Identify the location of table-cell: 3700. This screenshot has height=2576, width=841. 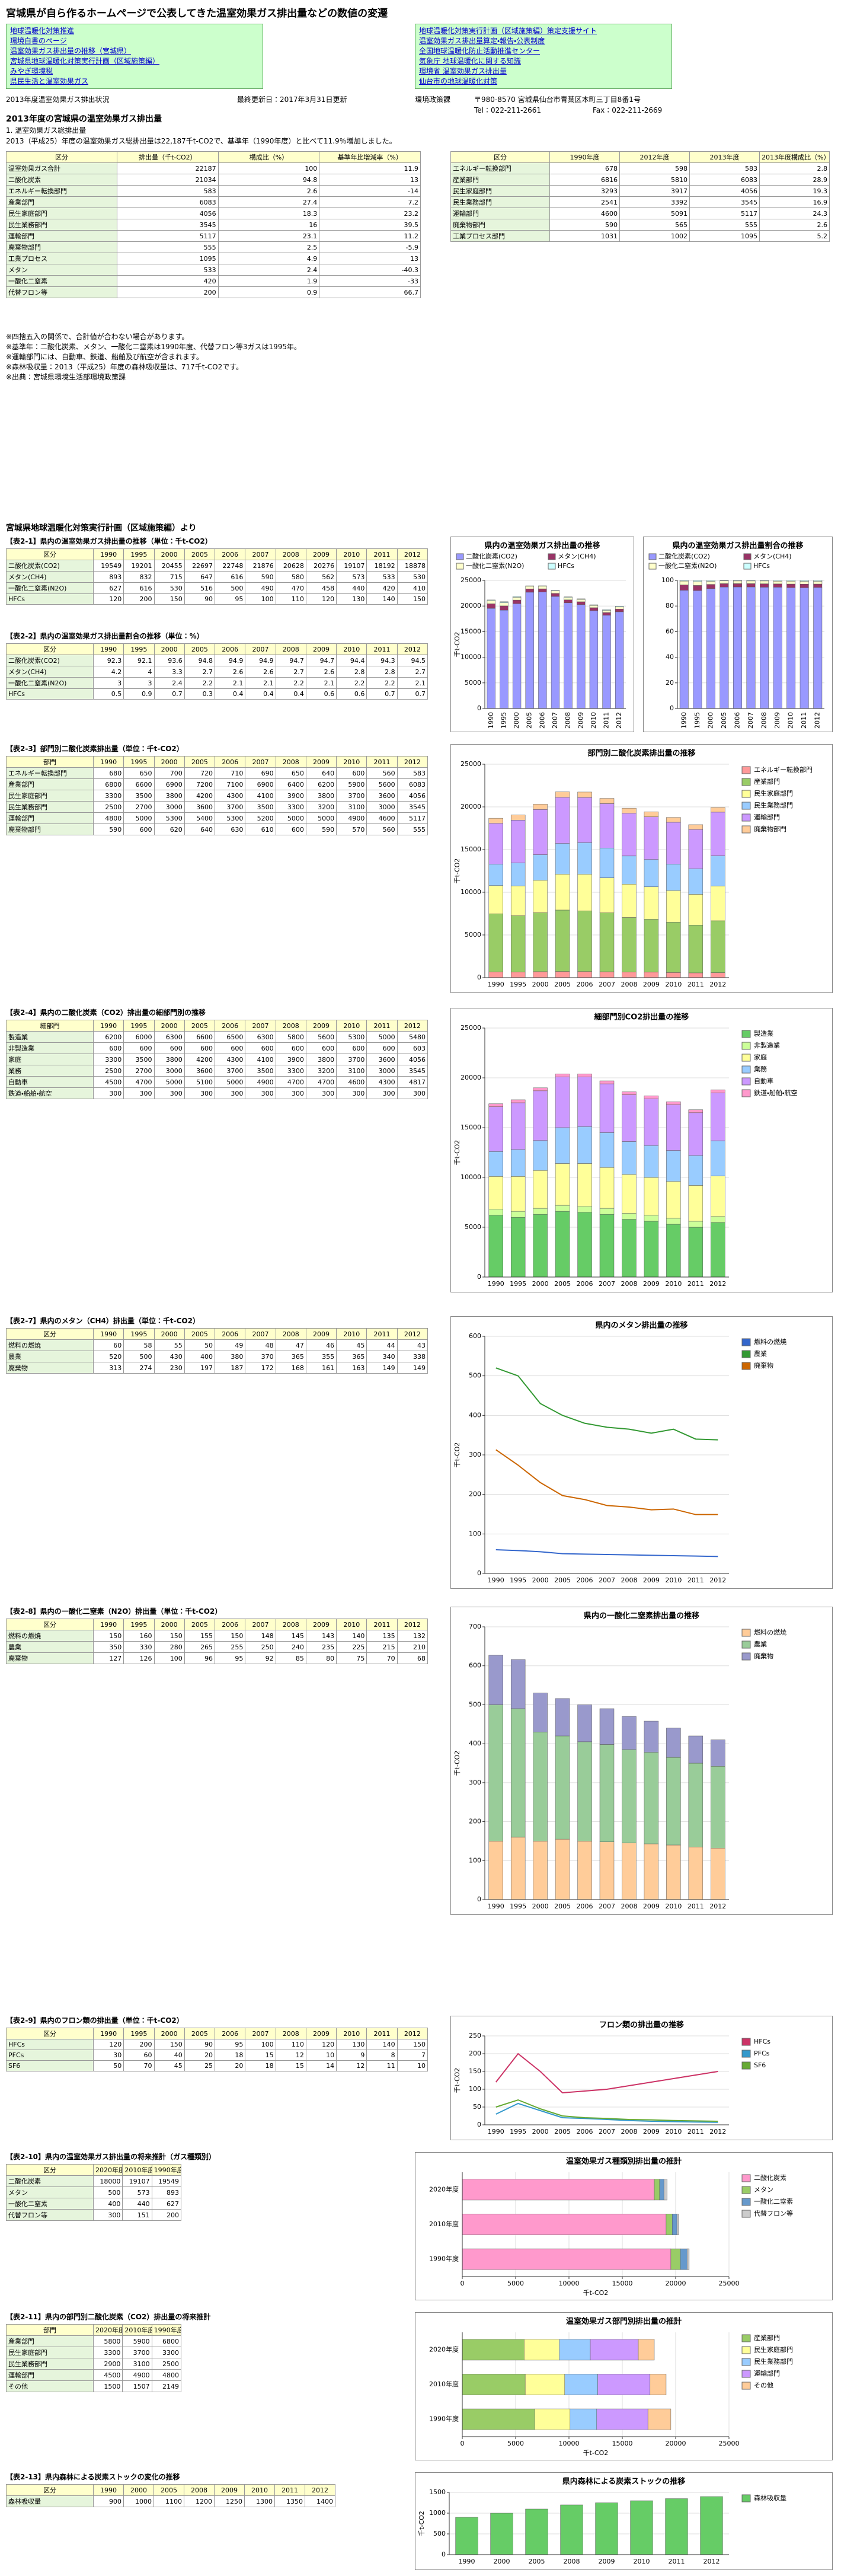
(351, 1059).